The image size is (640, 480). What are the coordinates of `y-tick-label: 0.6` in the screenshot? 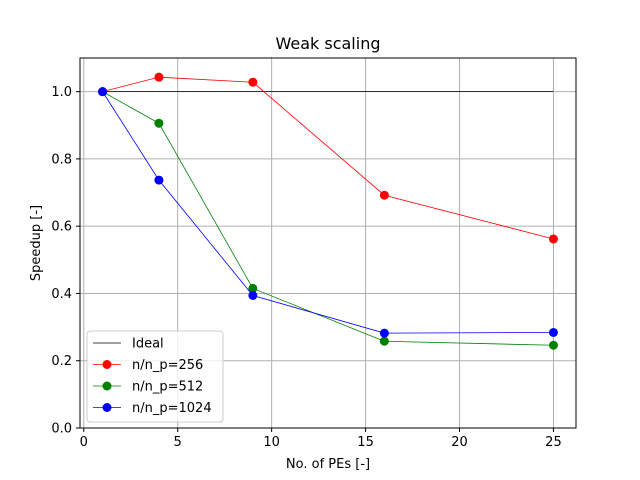 It's located at (61, 227).